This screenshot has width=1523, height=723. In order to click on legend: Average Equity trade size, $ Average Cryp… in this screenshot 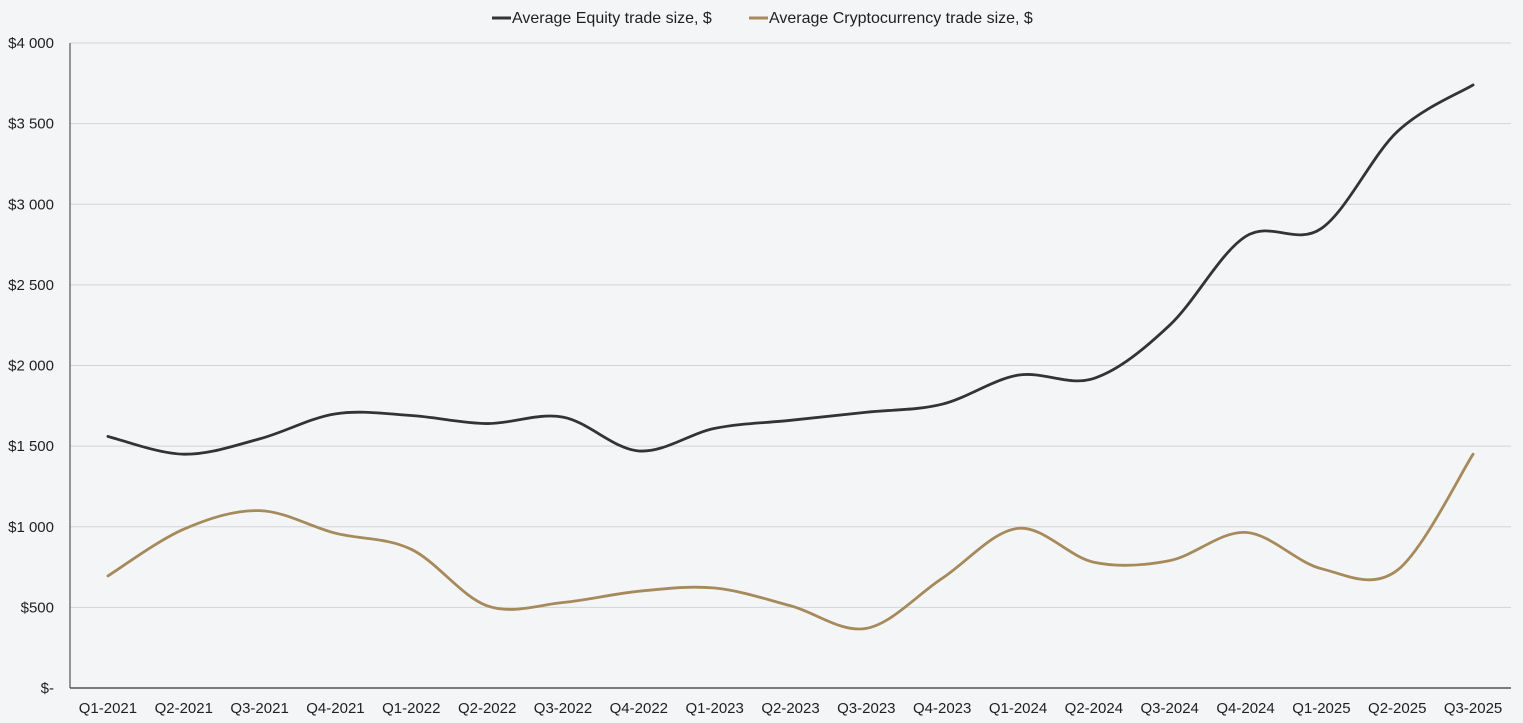, I will do `click(762, 18)`.